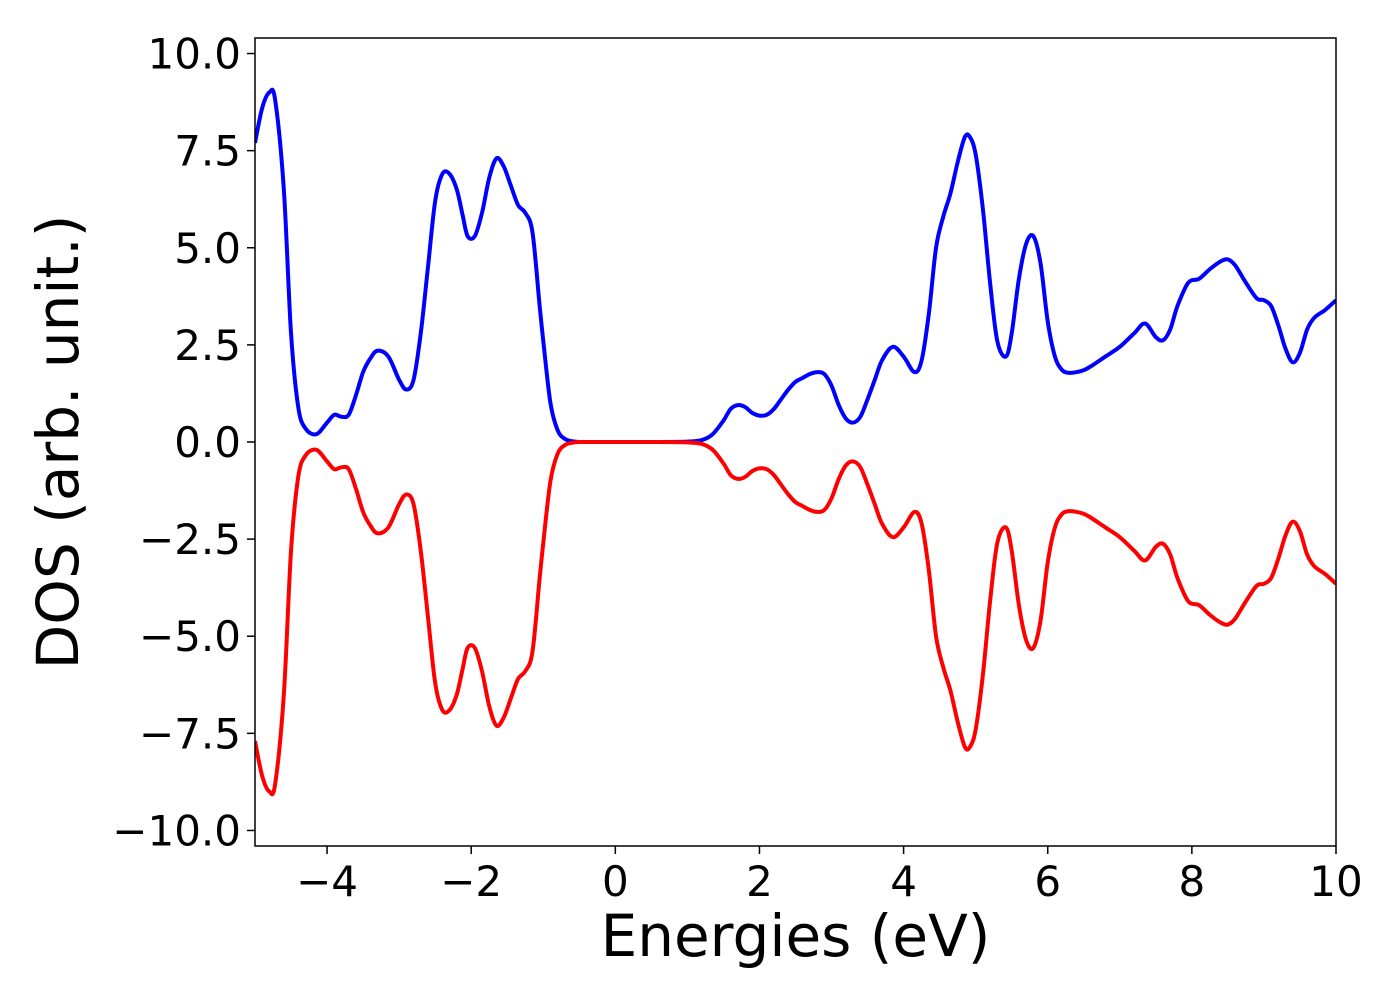  What do you see at coordinates (796, 936) in the screenshot?
I see `x-axis-label: Energies (eV)` at bounding box center [796, 936].